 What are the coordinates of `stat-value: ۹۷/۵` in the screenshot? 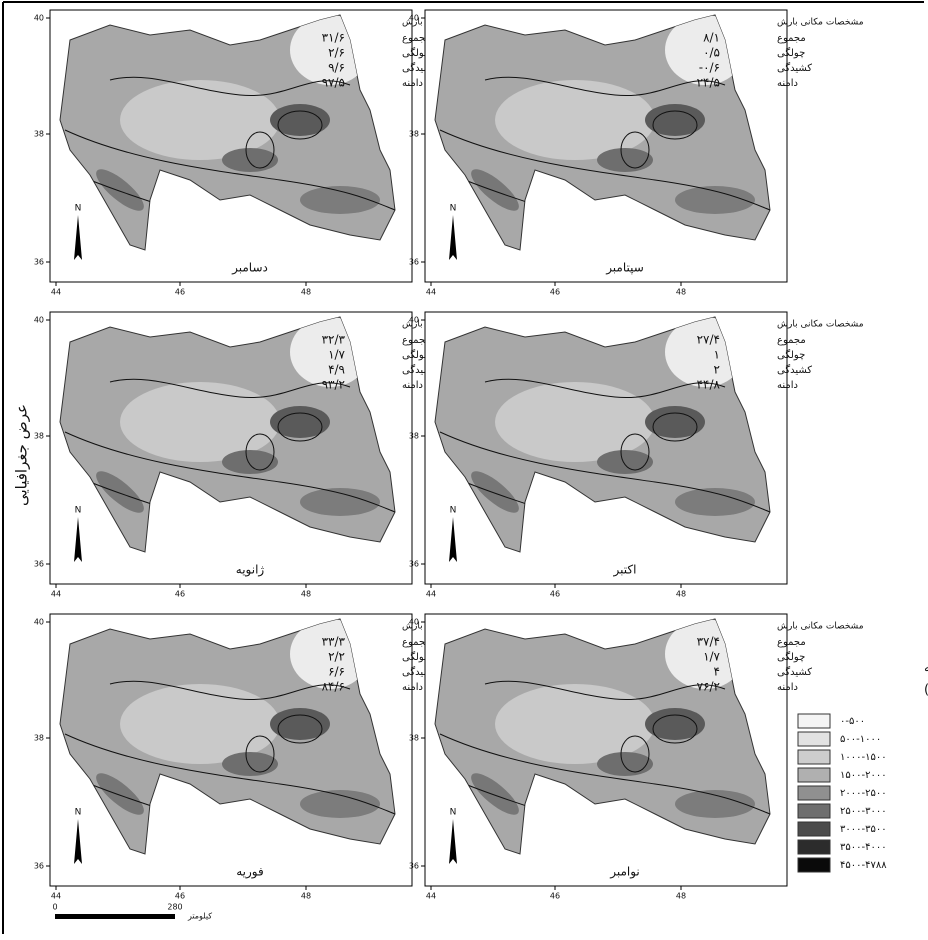 It's located at (333, 83).